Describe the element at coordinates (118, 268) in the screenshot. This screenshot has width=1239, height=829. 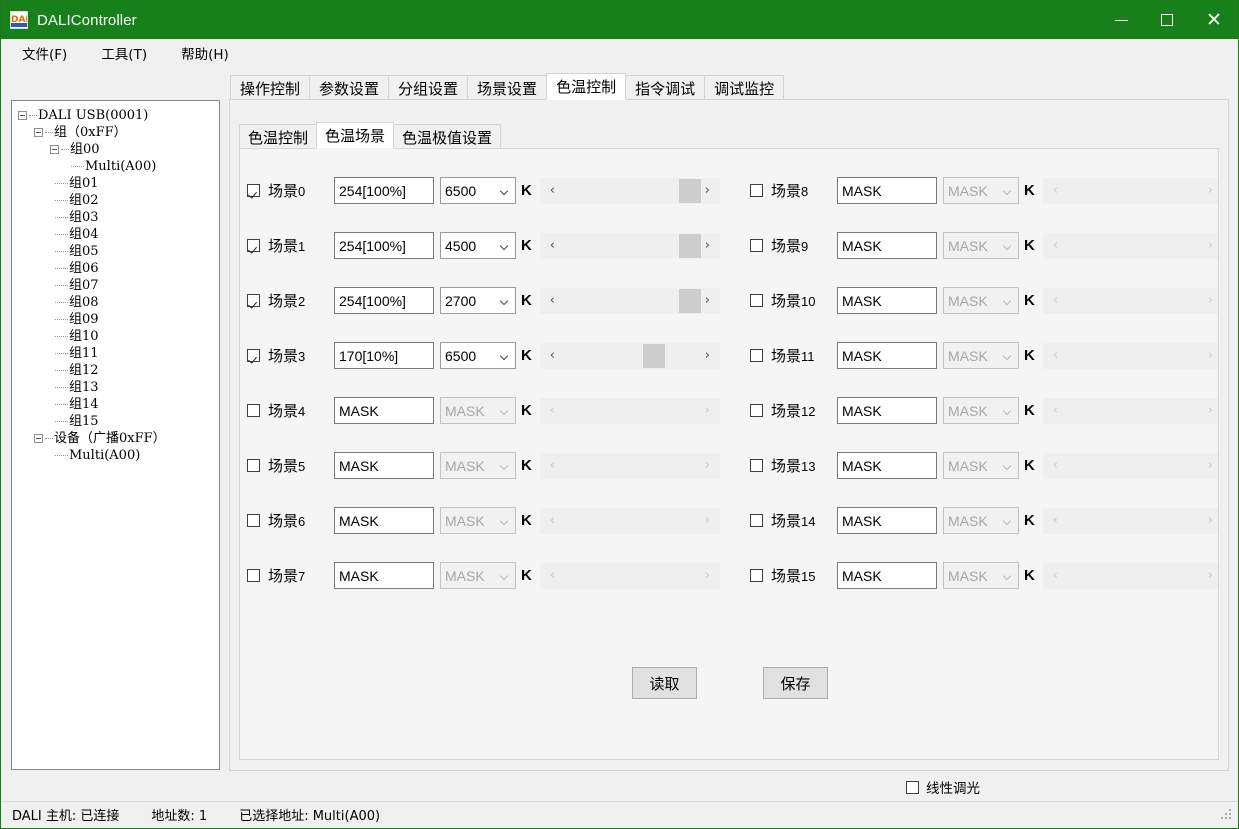
I see `tree-node: 组06` at that location.